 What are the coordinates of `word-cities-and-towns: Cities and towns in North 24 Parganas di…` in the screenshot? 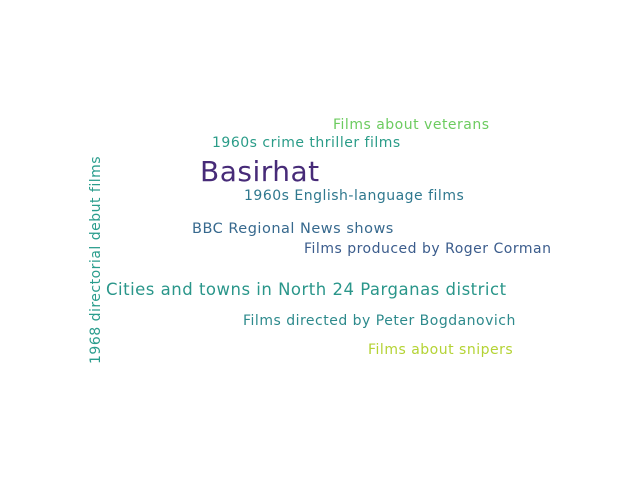 It's located at (306, 289).